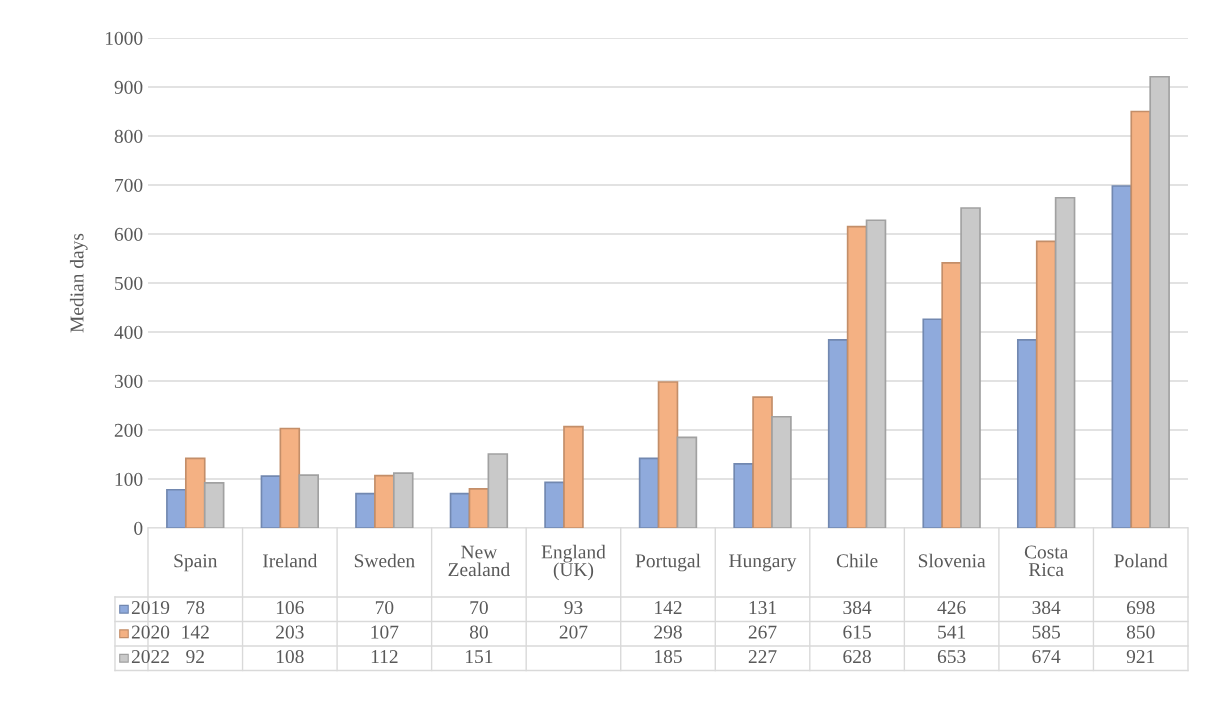  I want to click on data-label: 541, so click(952, 632).